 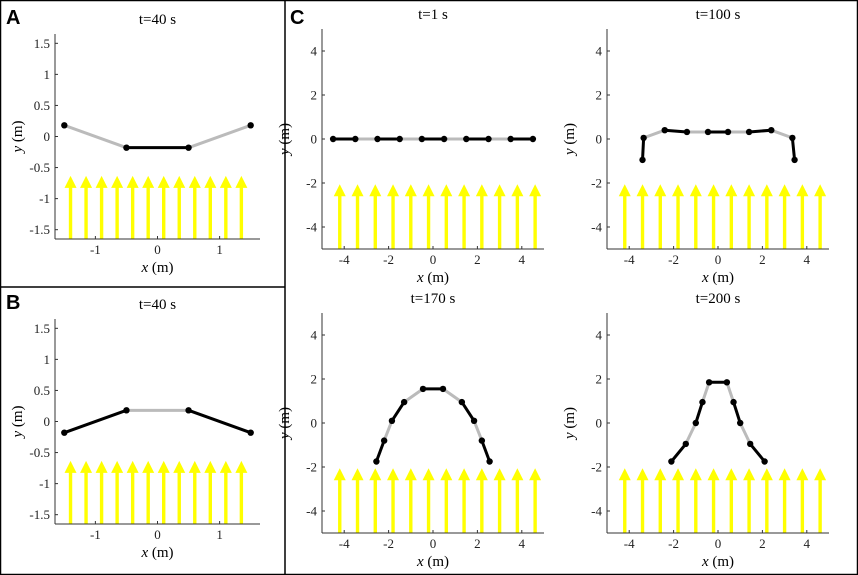 I want to click on chart-title: t=200 s, so click(x=718, y=299).